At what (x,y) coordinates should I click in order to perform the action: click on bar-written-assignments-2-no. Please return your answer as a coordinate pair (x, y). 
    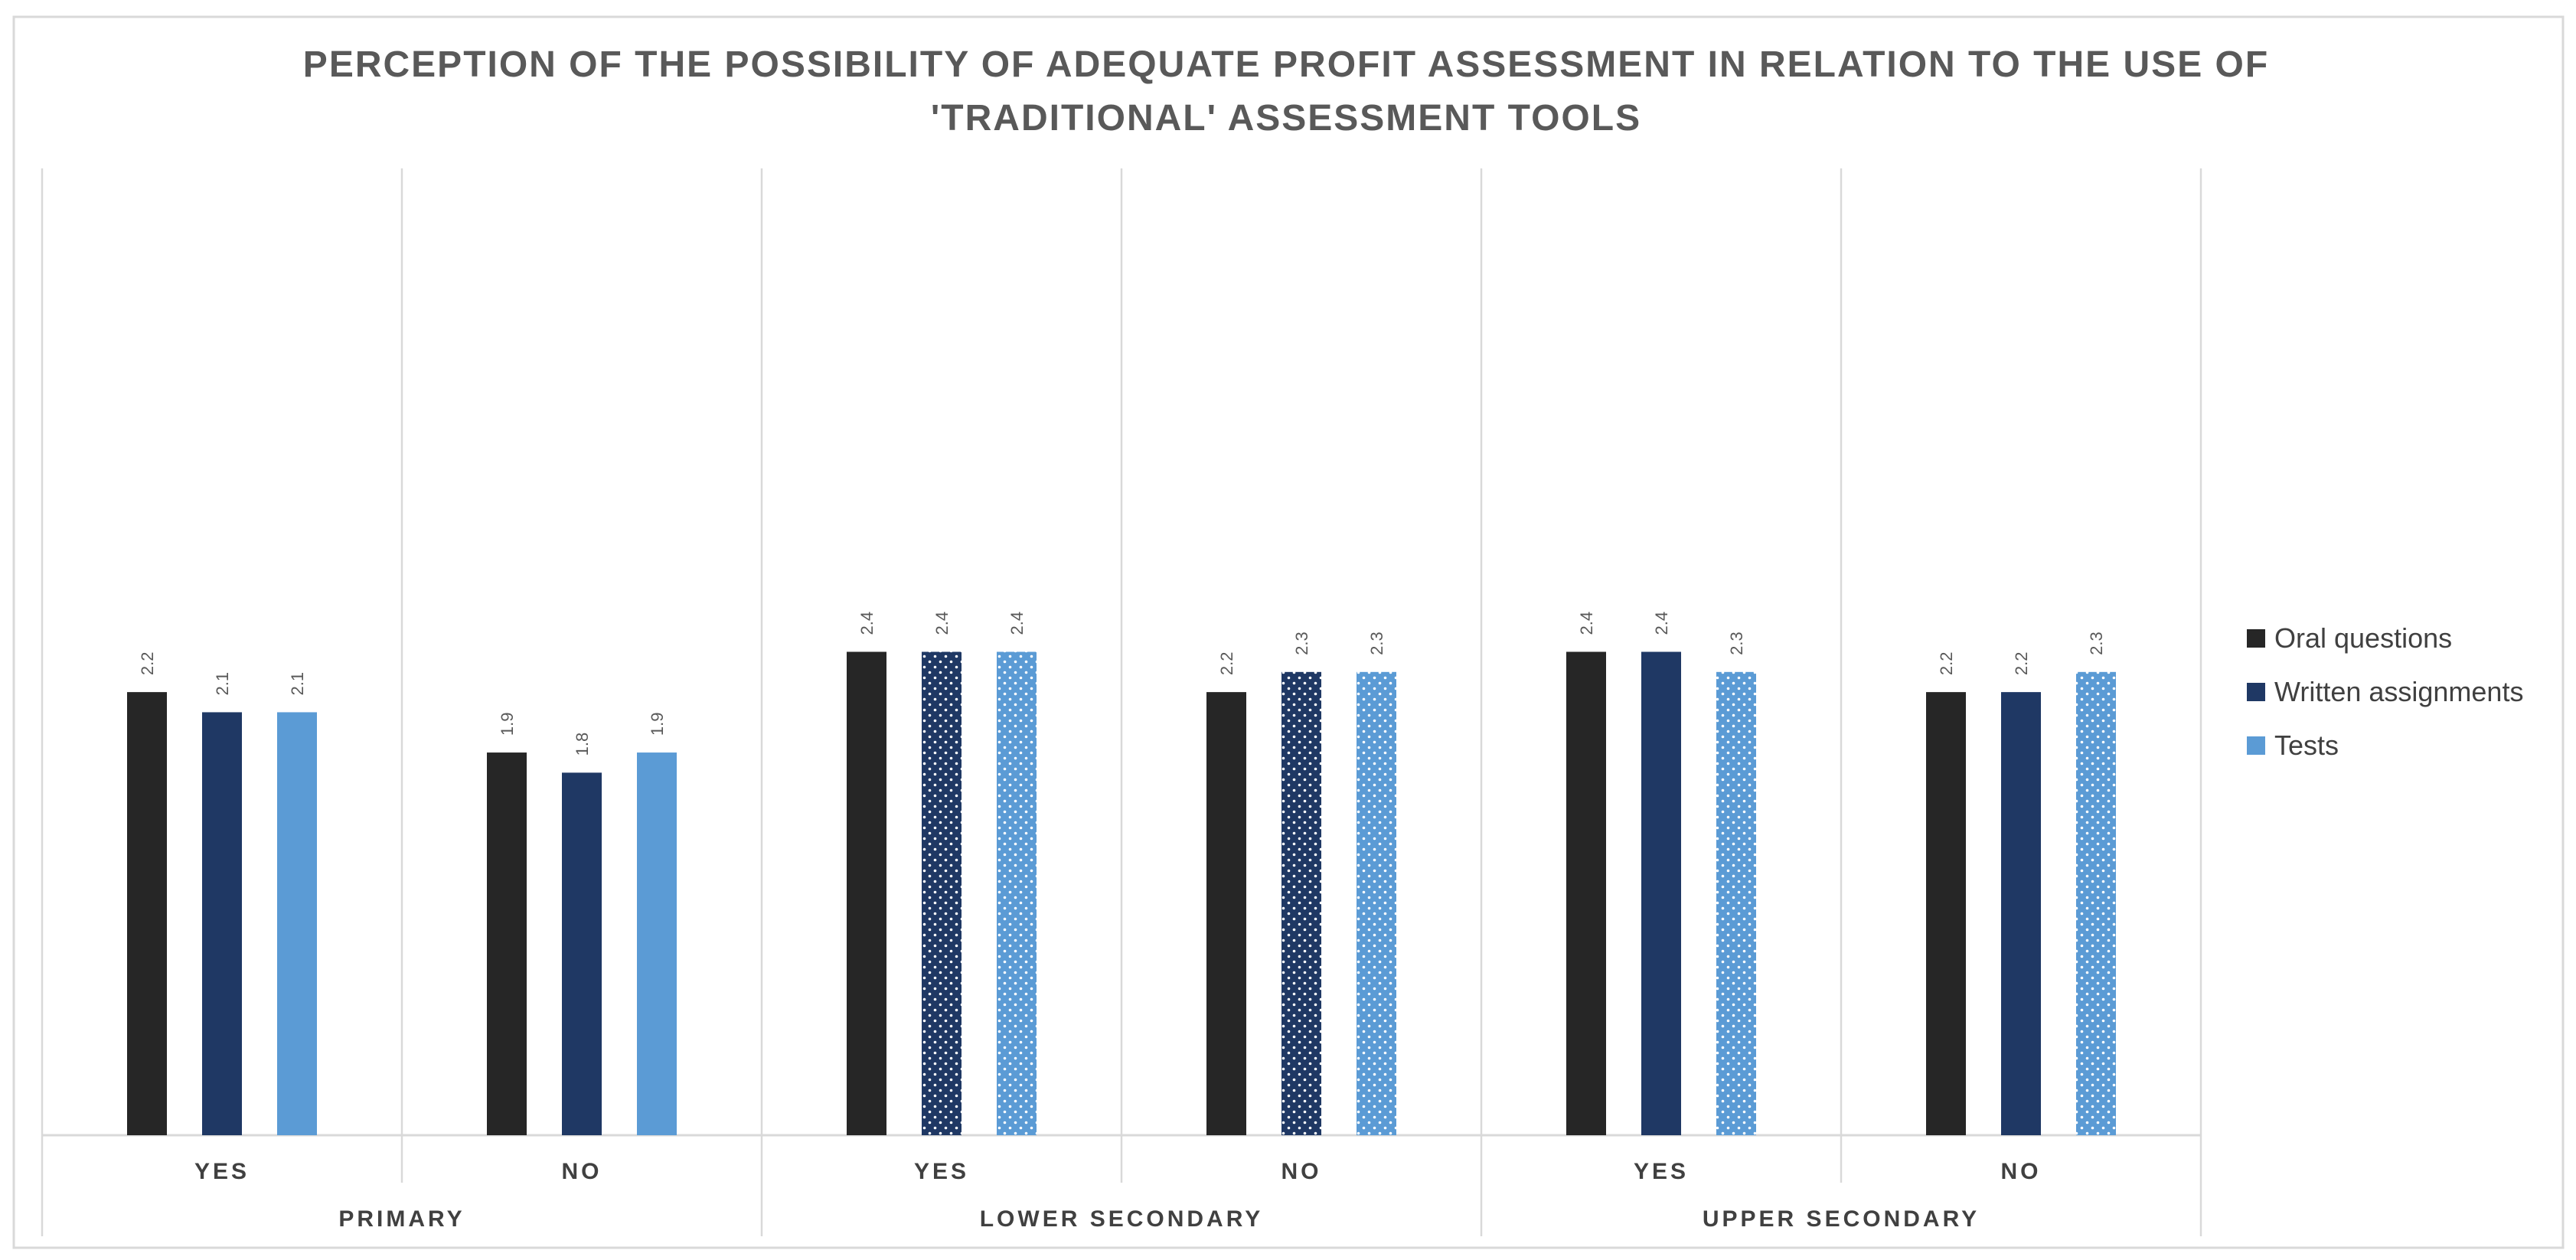
    Looking at the image, I should click on (1301, 903).